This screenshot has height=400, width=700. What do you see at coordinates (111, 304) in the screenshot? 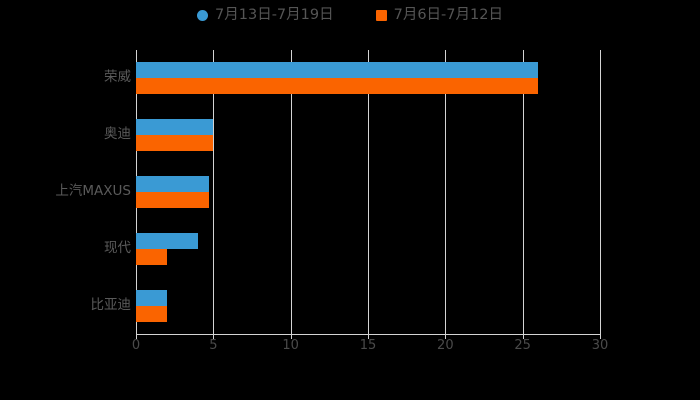
I see `y-axis-label: 比亚迪` at bounding box center [111, 304].